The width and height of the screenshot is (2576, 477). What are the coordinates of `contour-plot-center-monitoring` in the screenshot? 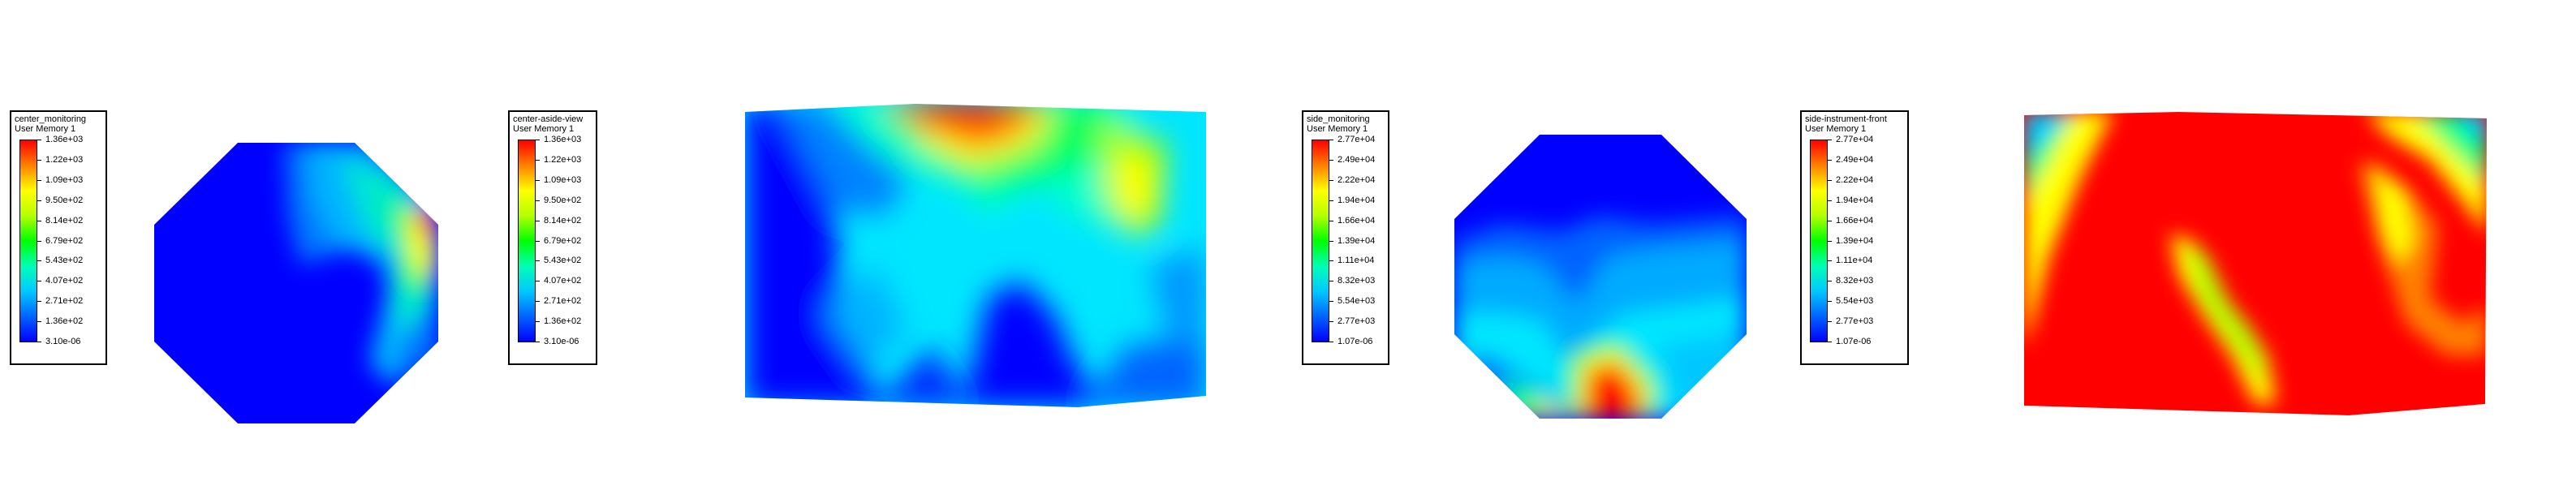 It's located at (296, 283).